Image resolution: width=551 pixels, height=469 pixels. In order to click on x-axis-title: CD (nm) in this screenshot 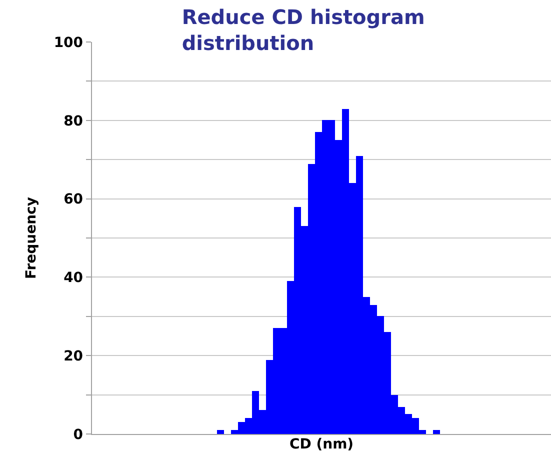, I will do `click(321, 444)`.